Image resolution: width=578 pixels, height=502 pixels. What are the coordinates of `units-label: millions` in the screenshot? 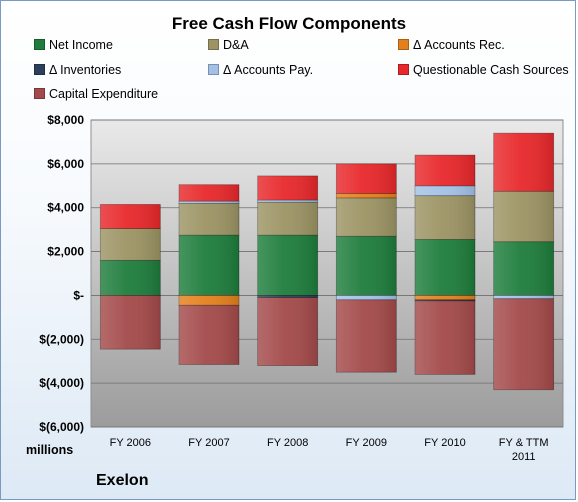 It's located at (50, 450).